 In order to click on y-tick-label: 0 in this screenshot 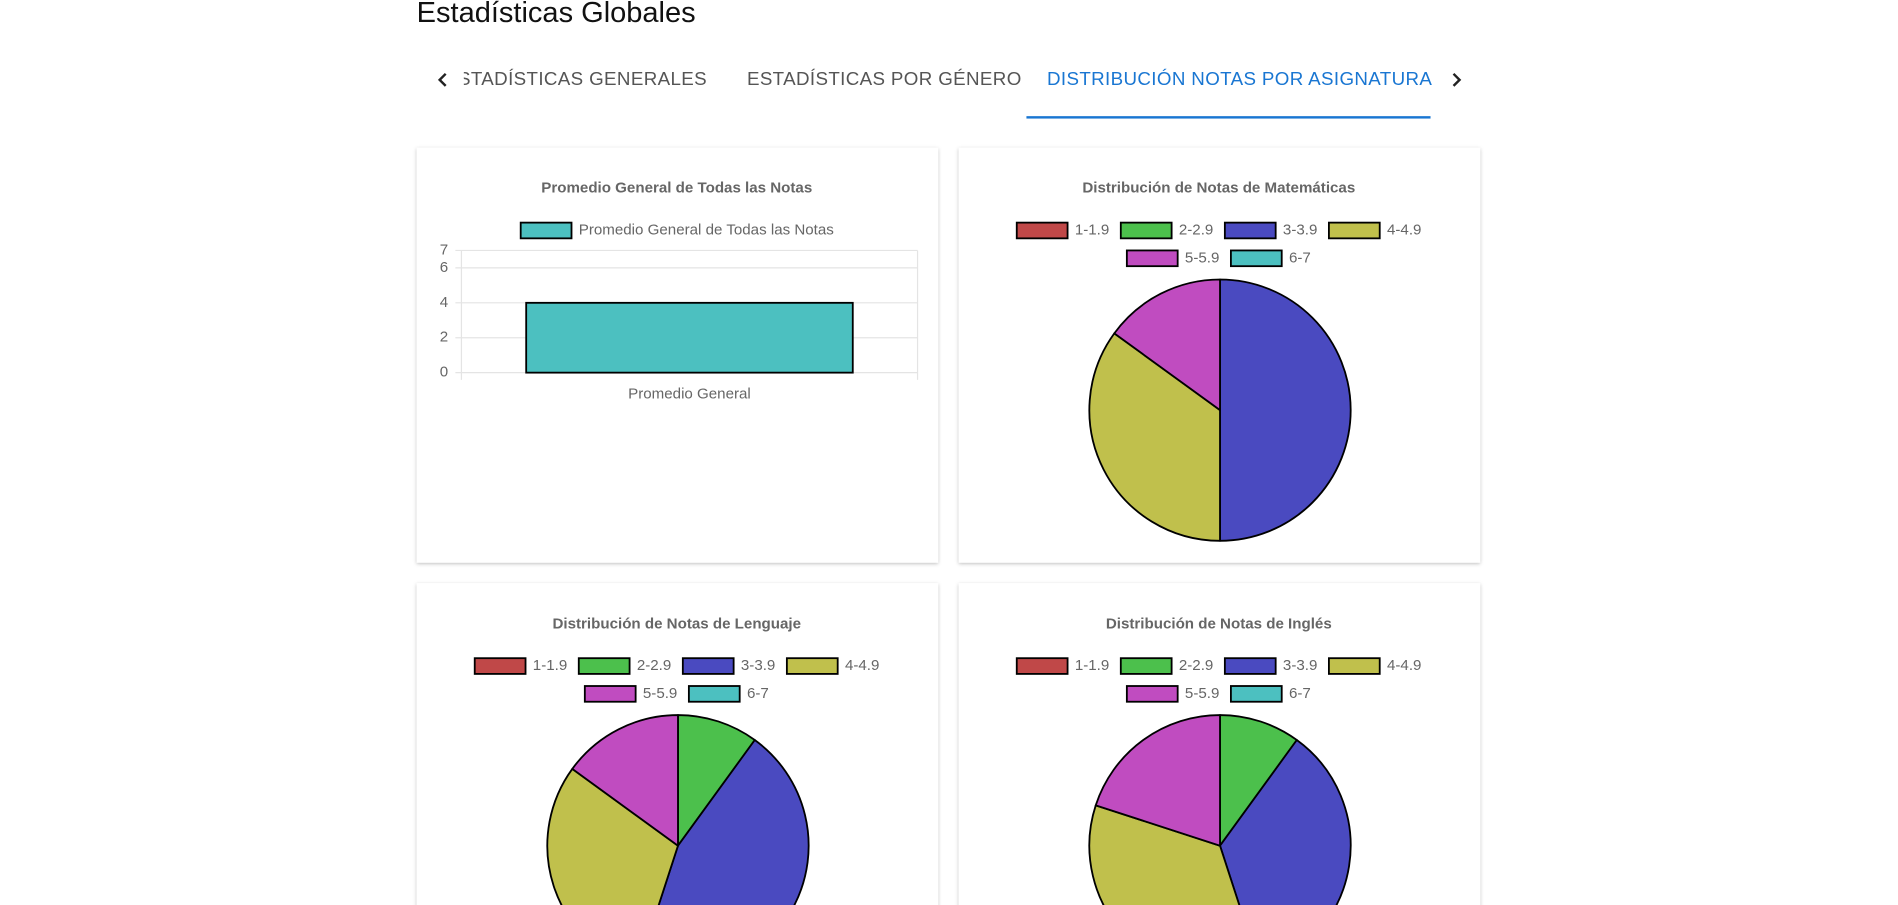, I will do `click(444, 372)`.